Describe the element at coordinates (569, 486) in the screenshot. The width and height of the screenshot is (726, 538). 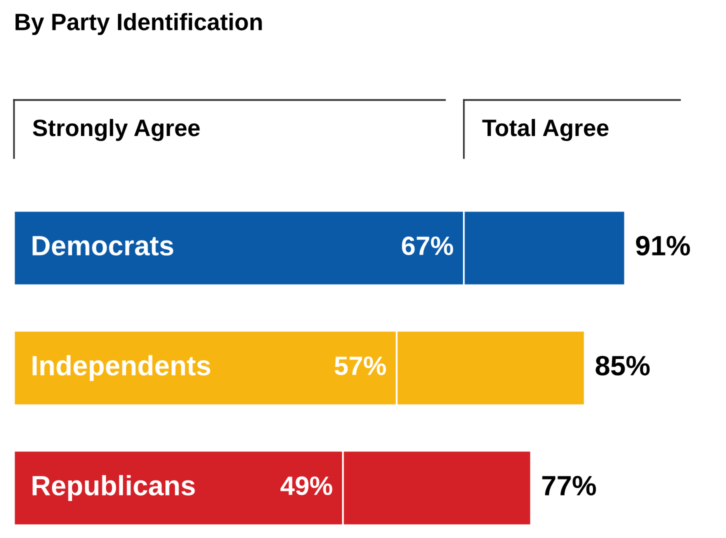
I see `total-label: 77%` at that location.